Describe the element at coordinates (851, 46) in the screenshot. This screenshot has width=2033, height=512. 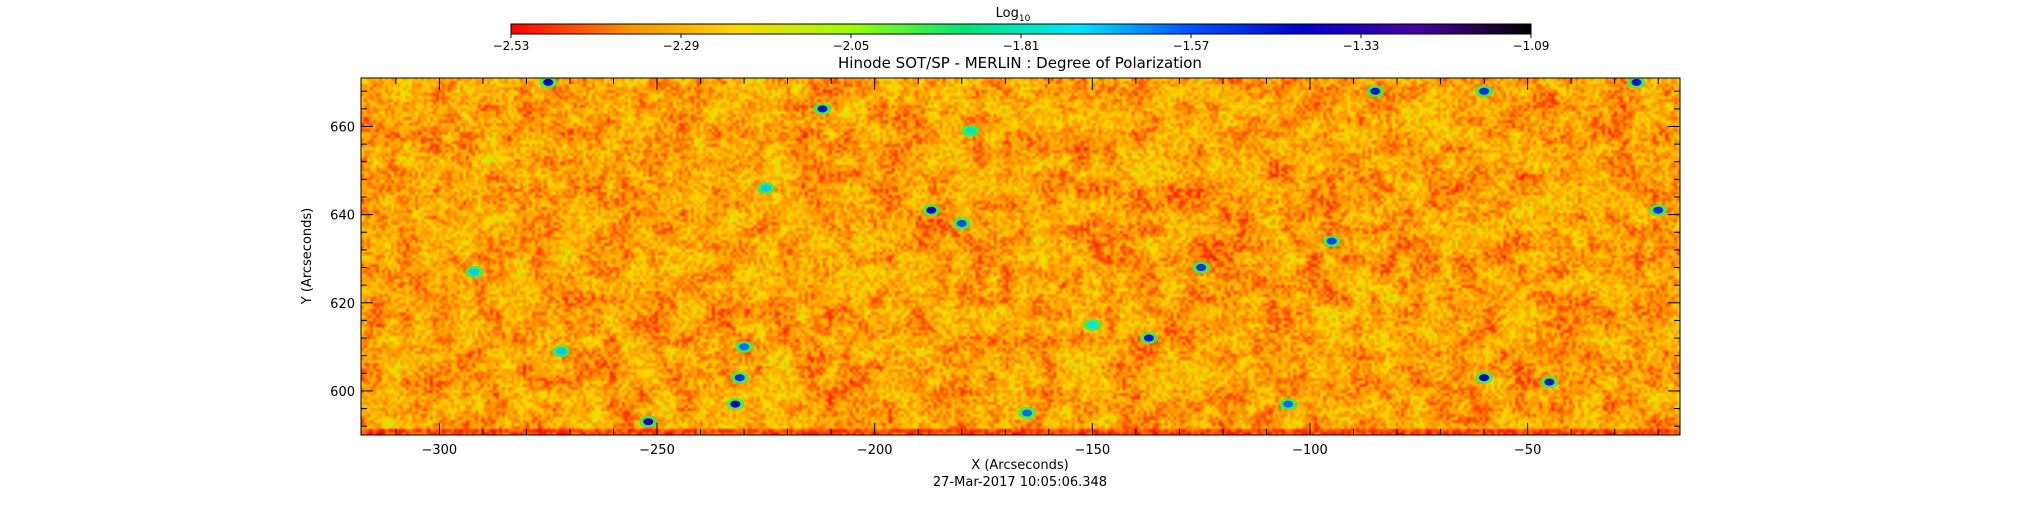
I see `colorbar-tick-label: −2.05` at that location.